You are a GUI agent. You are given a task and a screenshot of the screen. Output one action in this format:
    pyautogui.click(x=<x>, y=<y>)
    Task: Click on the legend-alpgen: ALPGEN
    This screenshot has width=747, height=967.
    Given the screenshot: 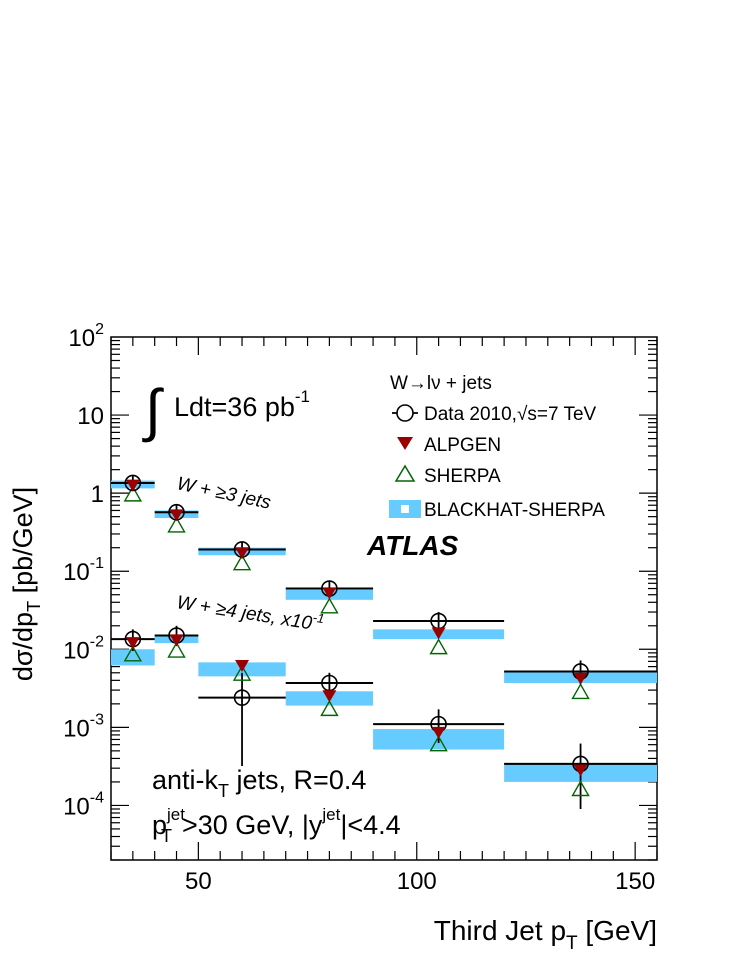 What is the action you would take?
    pyautogui.click(x=449, y=445)
    